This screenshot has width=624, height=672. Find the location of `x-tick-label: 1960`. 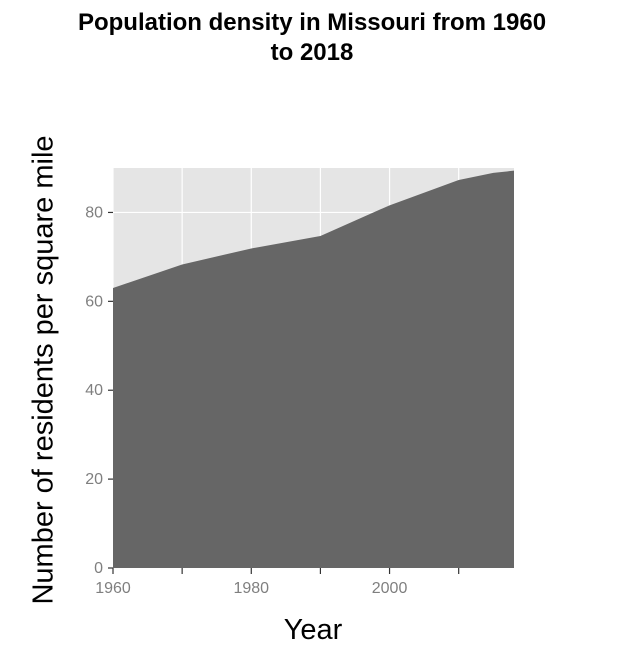

x-tick-label: 1960 is located at coordinates (113, 588).